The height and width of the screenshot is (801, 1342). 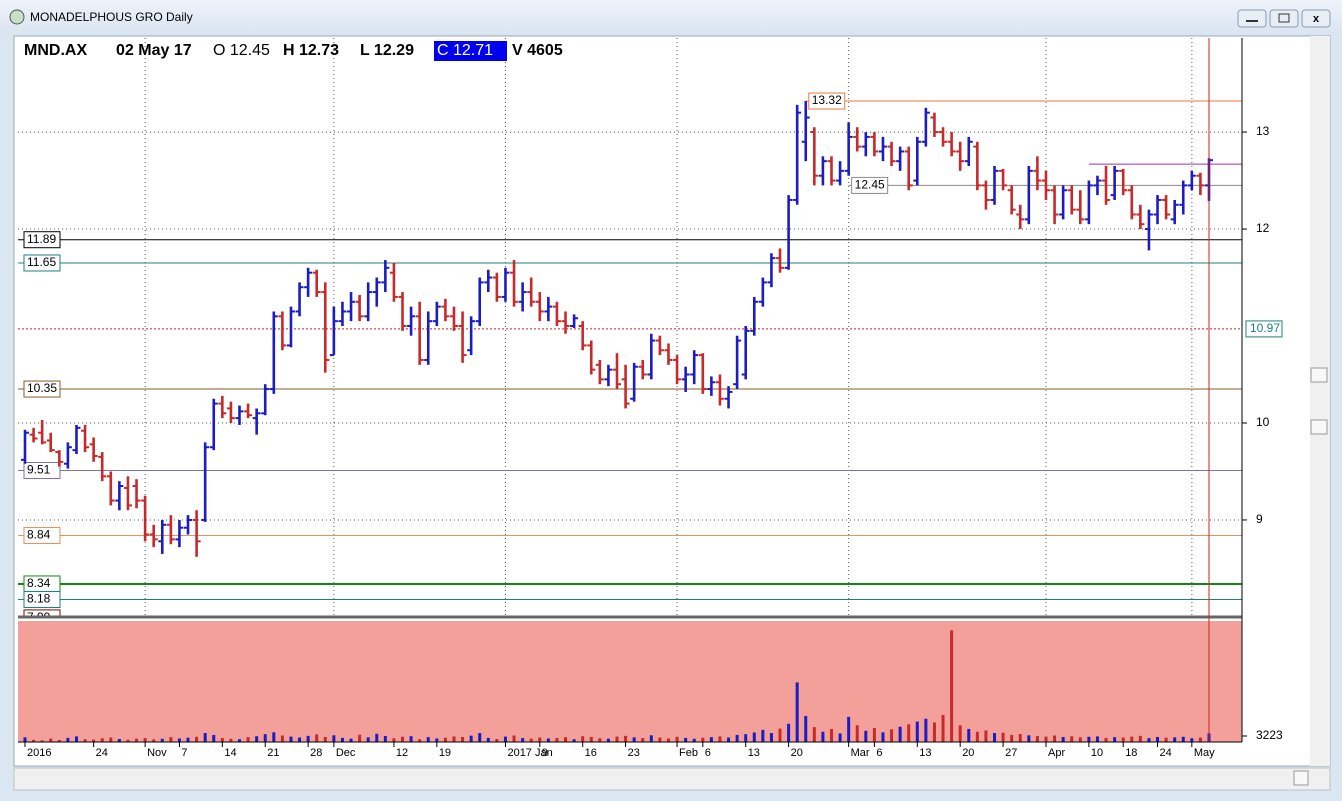 What do you see at coordinates (672, 779) in the screenshot?
I see `horizontal-scrollbar` at bounding box center [672, 779].